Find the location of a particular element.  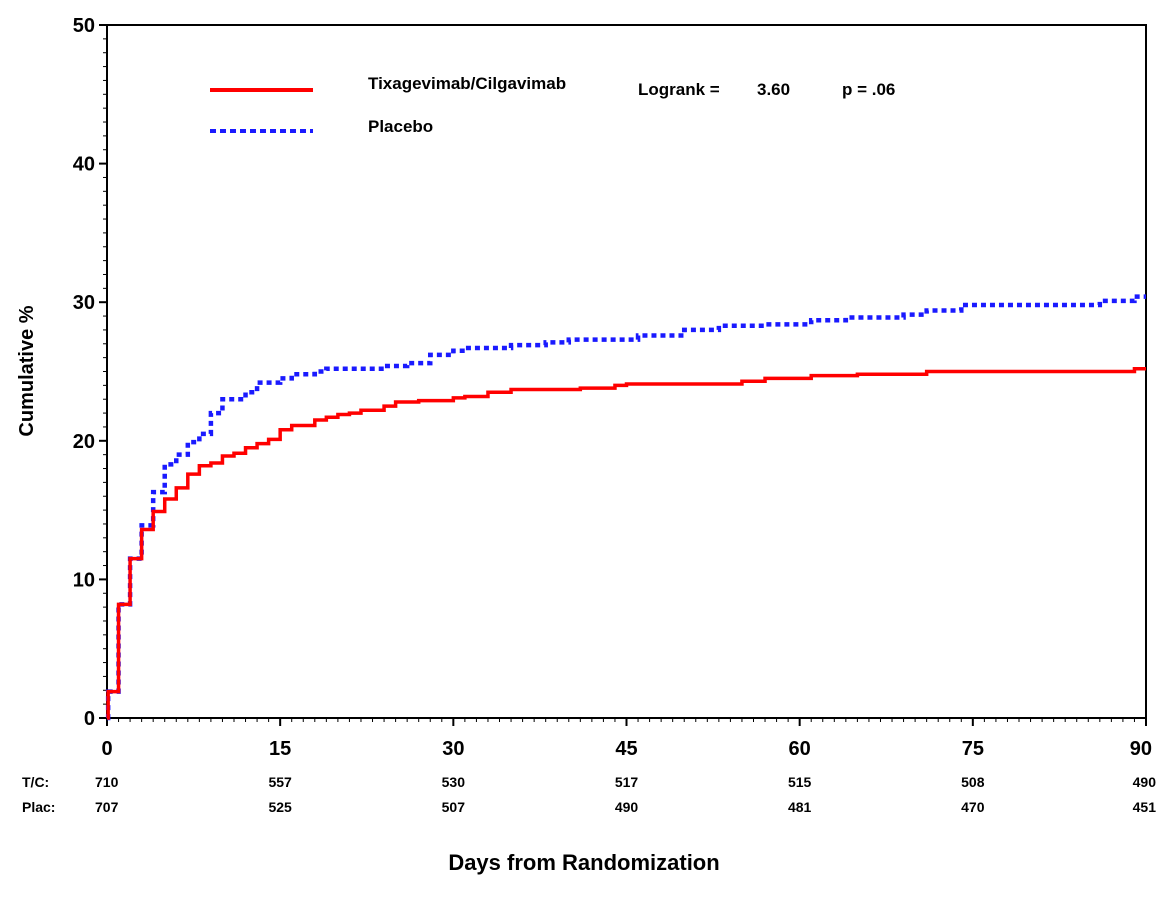

risk-value: 470 is located at coordinates (973, 807).